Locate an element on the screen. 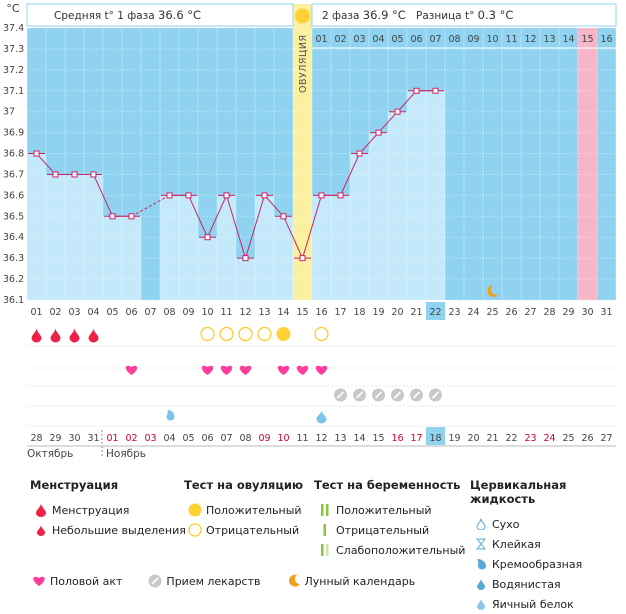  x-tick-label: 14 is located at coordinates (283, 312).